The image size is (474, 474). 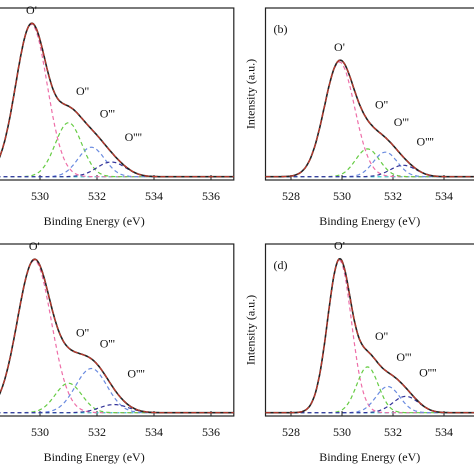 What do you see at coordinates (281, 29) in the screenshot?
I see `panel-label: (b)` at bounding box center [281, 29].